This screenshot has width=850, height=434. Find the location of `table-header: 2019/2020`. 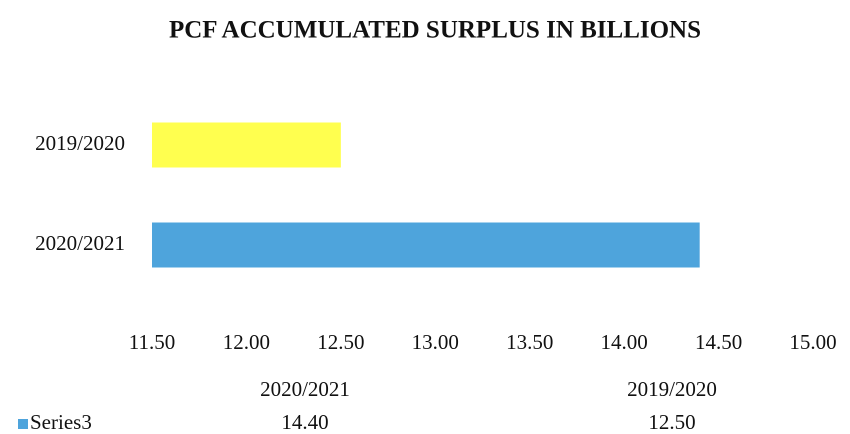

table-header: 2019/2020 is located at coordinates (672, 389).